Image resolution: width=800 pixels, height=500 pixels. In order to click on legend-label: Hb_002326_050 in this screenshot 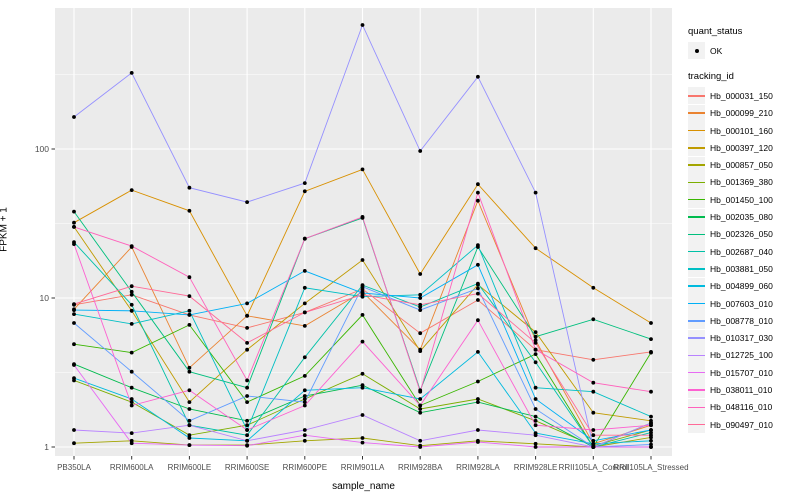, I will do `click(741, 234)`.